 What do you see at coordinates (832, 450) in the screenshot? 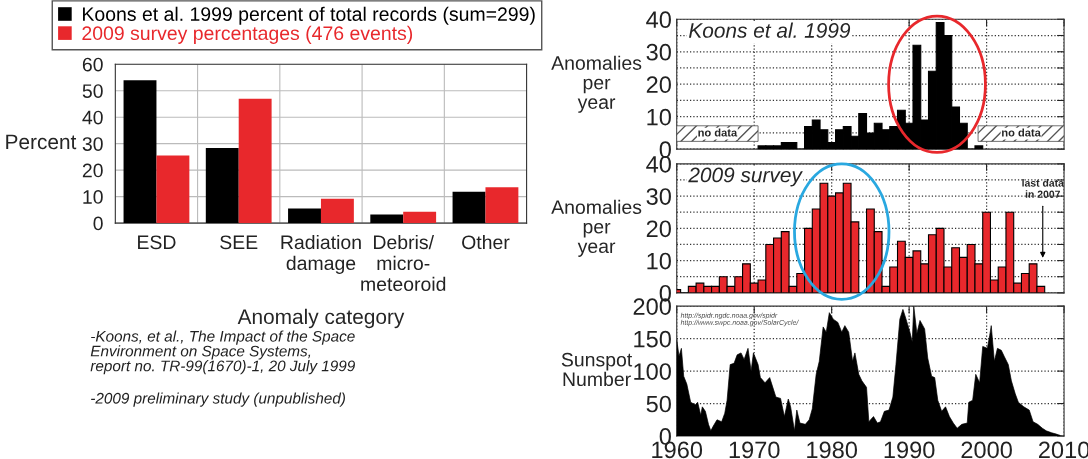
I see `x-tick-label: 1980` at bounding box center [832, 450].